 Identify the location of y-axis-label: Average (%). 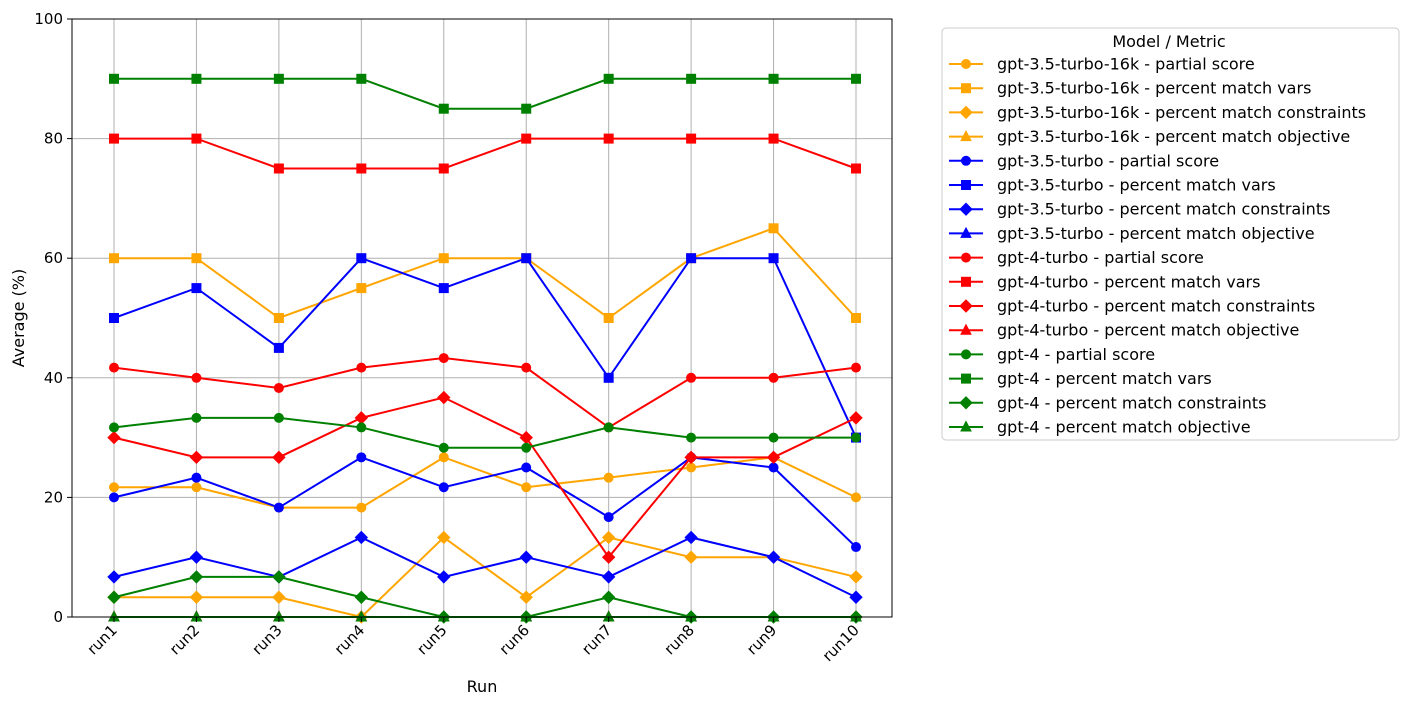
(18, 318).